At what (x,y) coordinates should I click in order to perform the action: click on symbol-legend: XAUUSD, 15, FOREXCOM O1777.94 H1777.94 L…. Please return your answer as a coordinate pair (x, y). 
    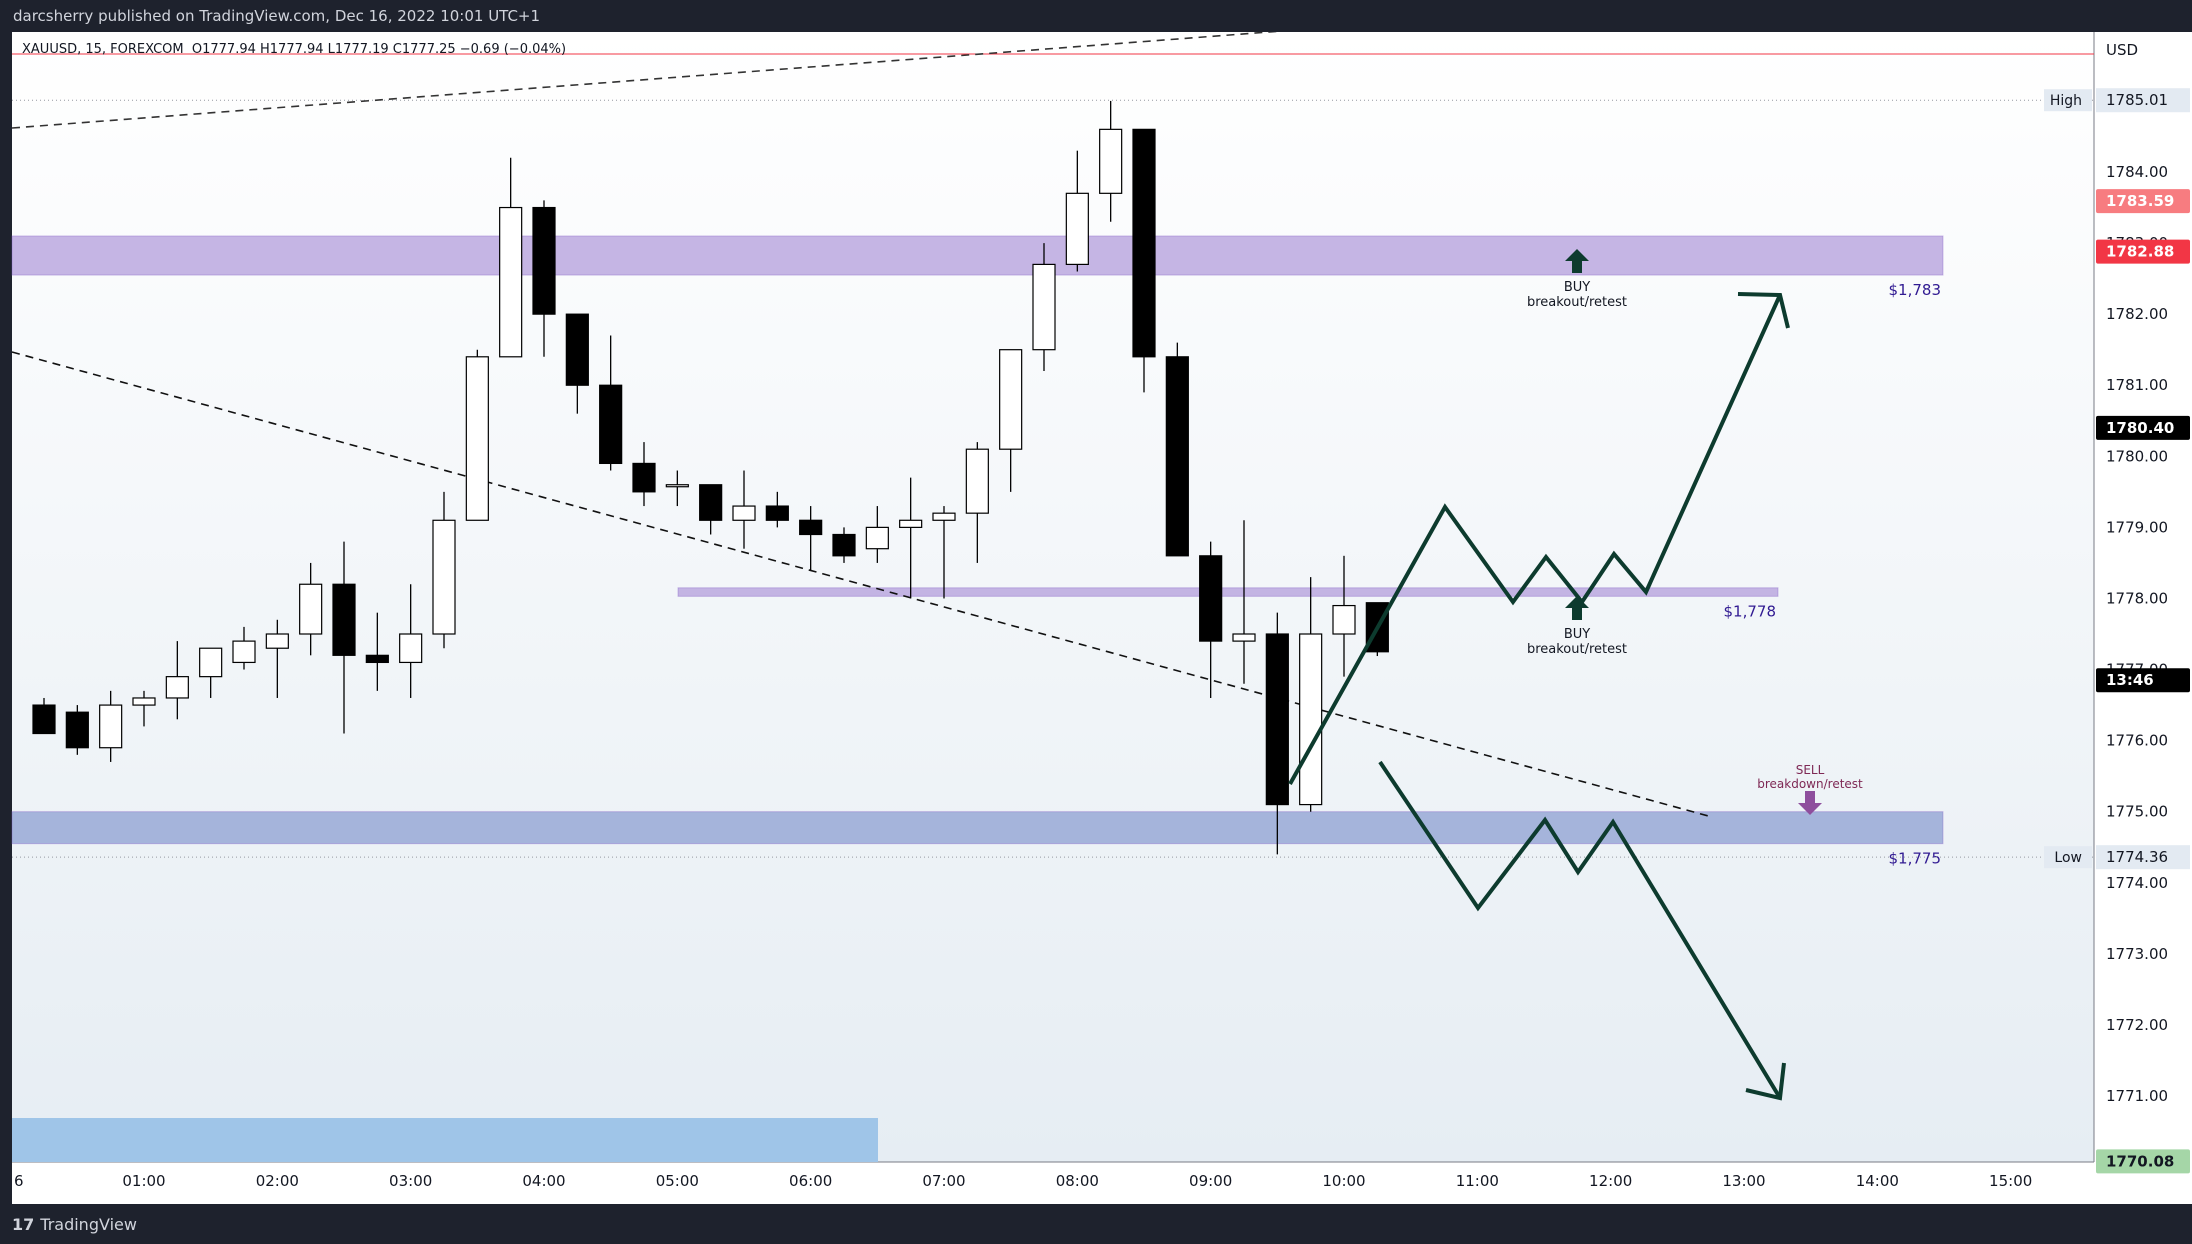
    Looking at the image, I should click on (294, 49).